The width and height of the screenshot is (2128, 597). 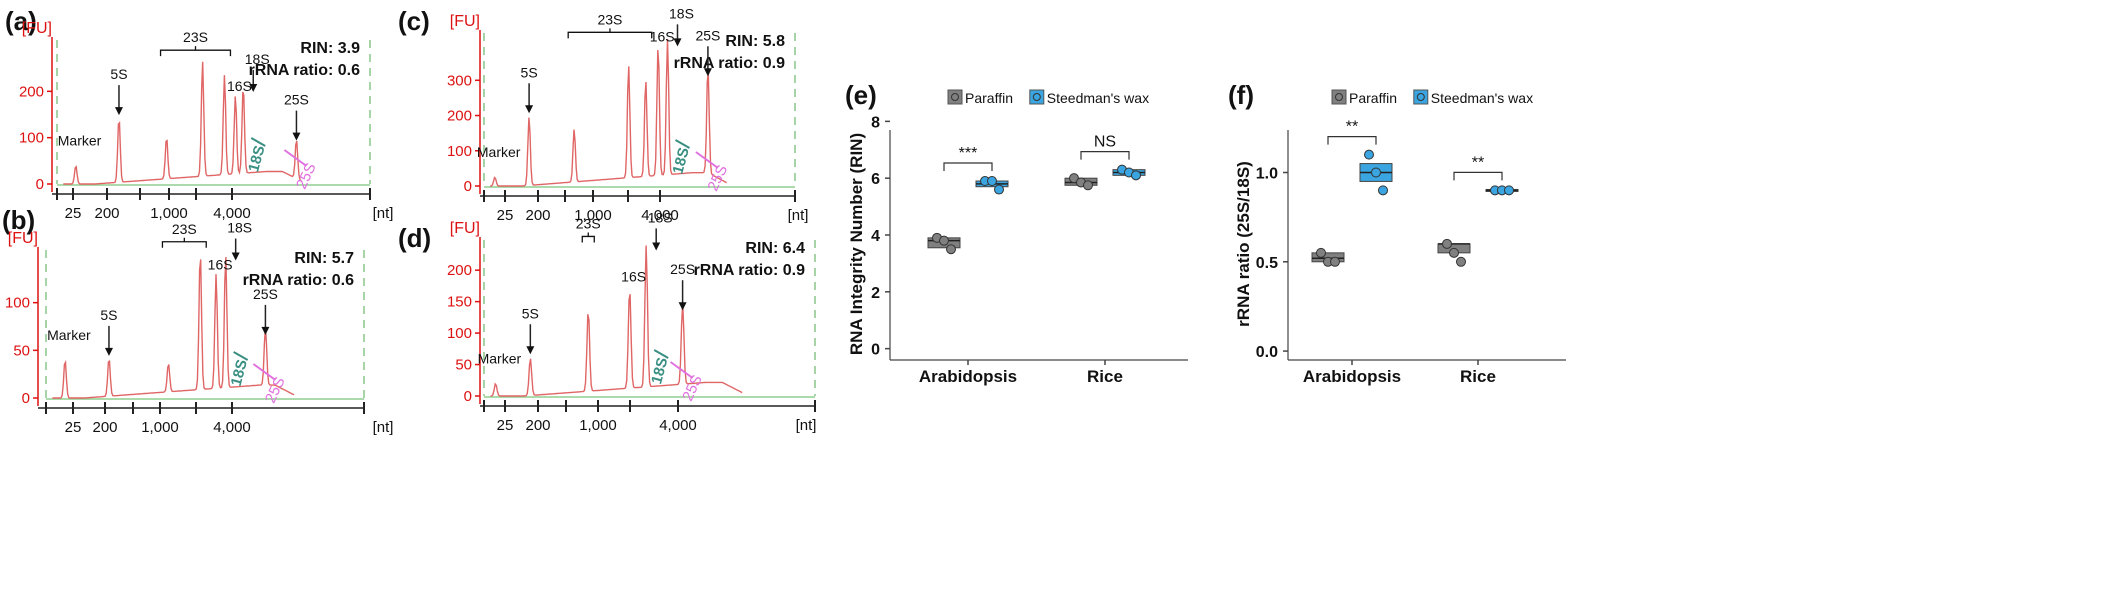 What do you see at coordinates (875, 179) in the screenshot?
I see `y-tick-label: 6` at bounding box center [875, 179].